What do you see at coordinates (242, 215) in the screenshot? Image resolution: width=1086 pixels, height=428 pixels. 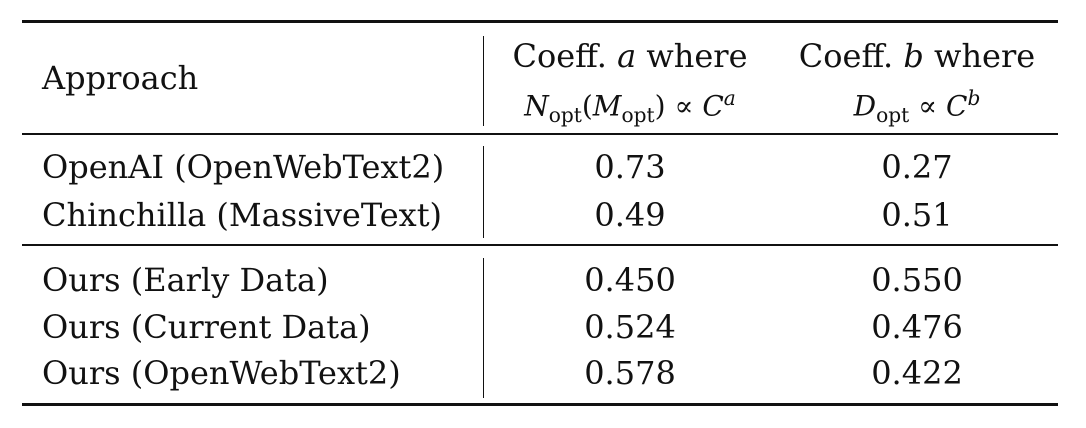 I see `row-approach: Chinchilla (MassiveText)` at bounding box center [242, 215].